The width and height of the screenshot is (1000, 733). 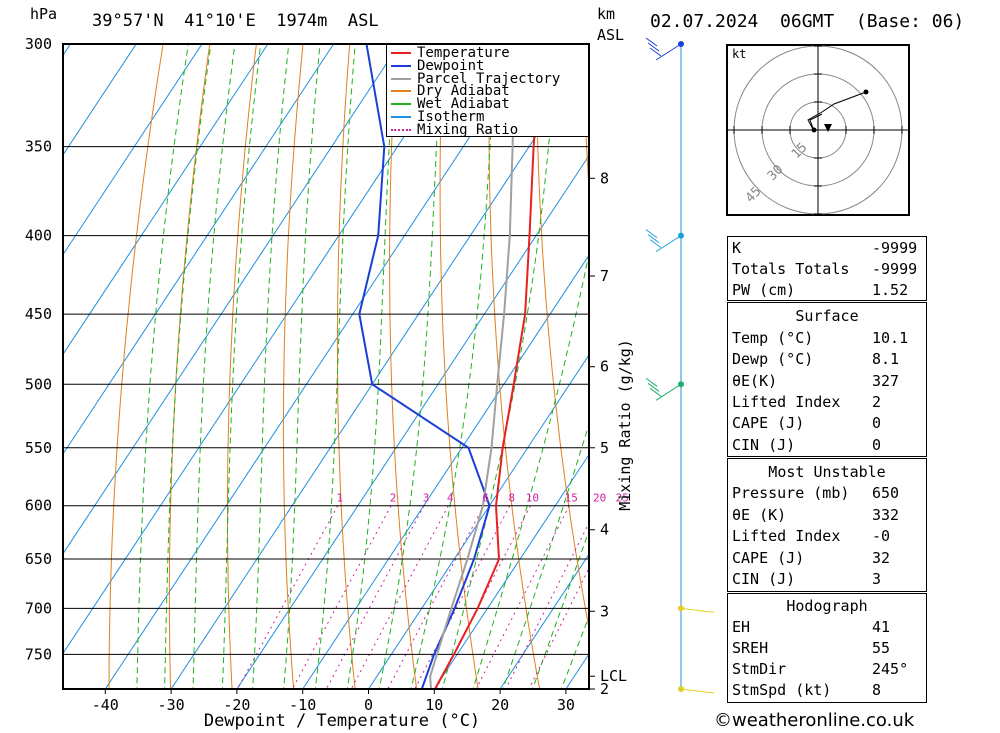 What do you see at coordinates (485, 498) in the screenshot?
I see `mixing-ratio-label: 6` at bounding box center [485, 498].